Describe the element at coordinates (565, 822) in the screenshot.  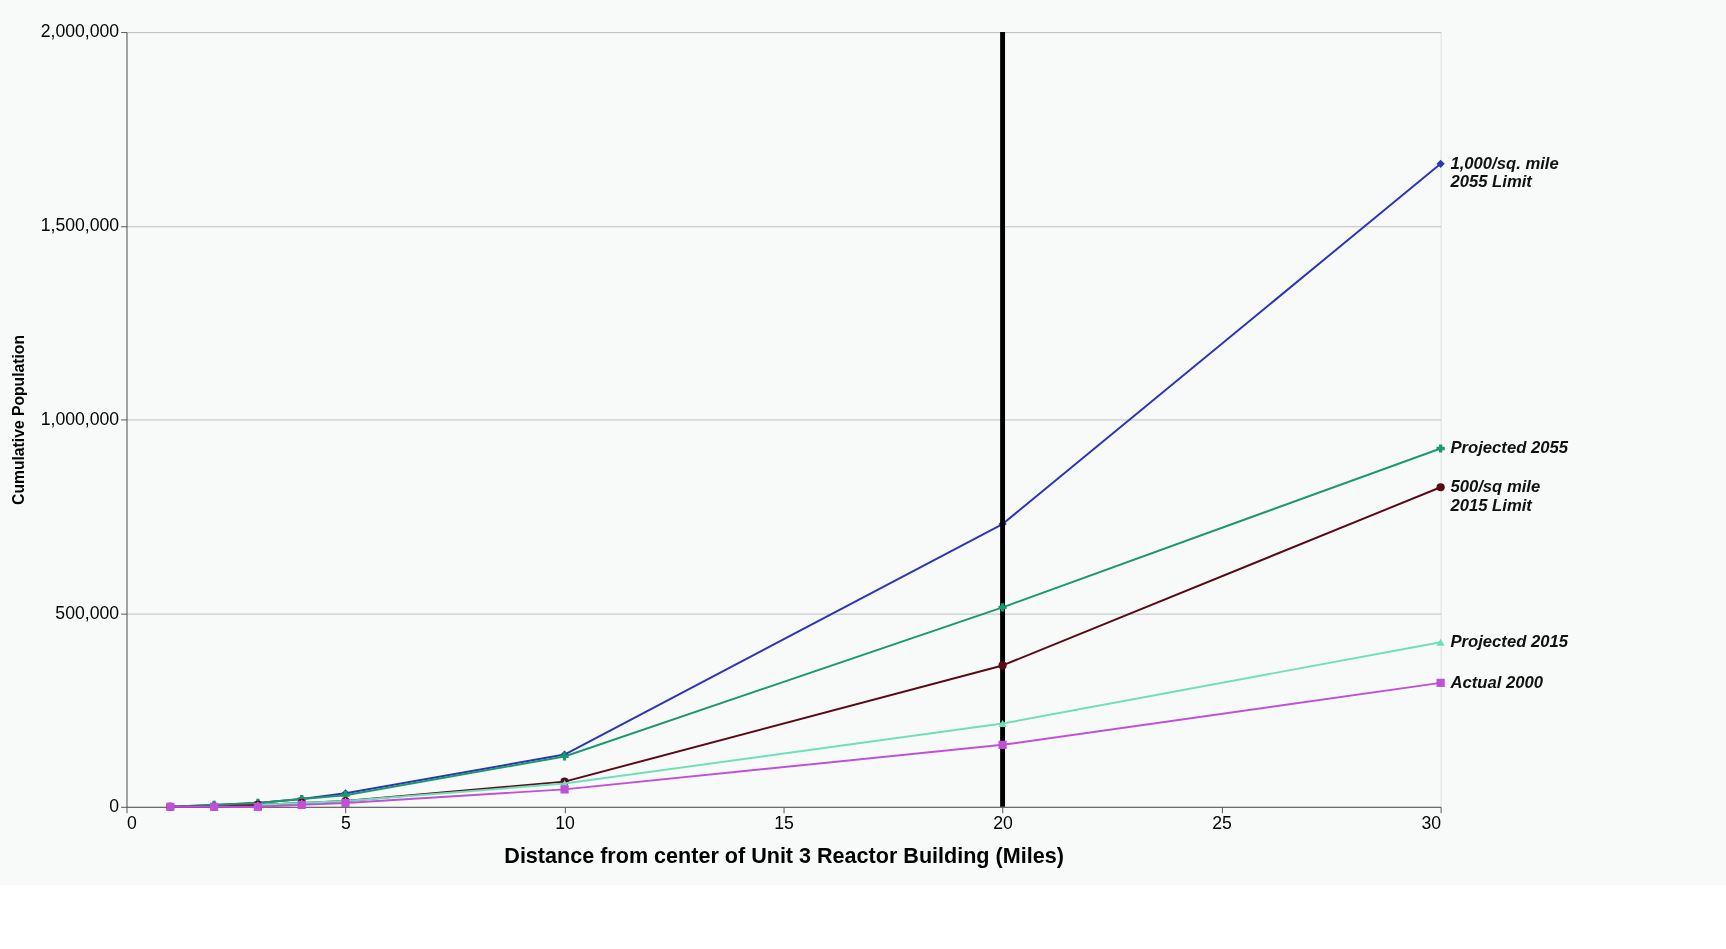
I see `x-tick-label: 10` at that location.